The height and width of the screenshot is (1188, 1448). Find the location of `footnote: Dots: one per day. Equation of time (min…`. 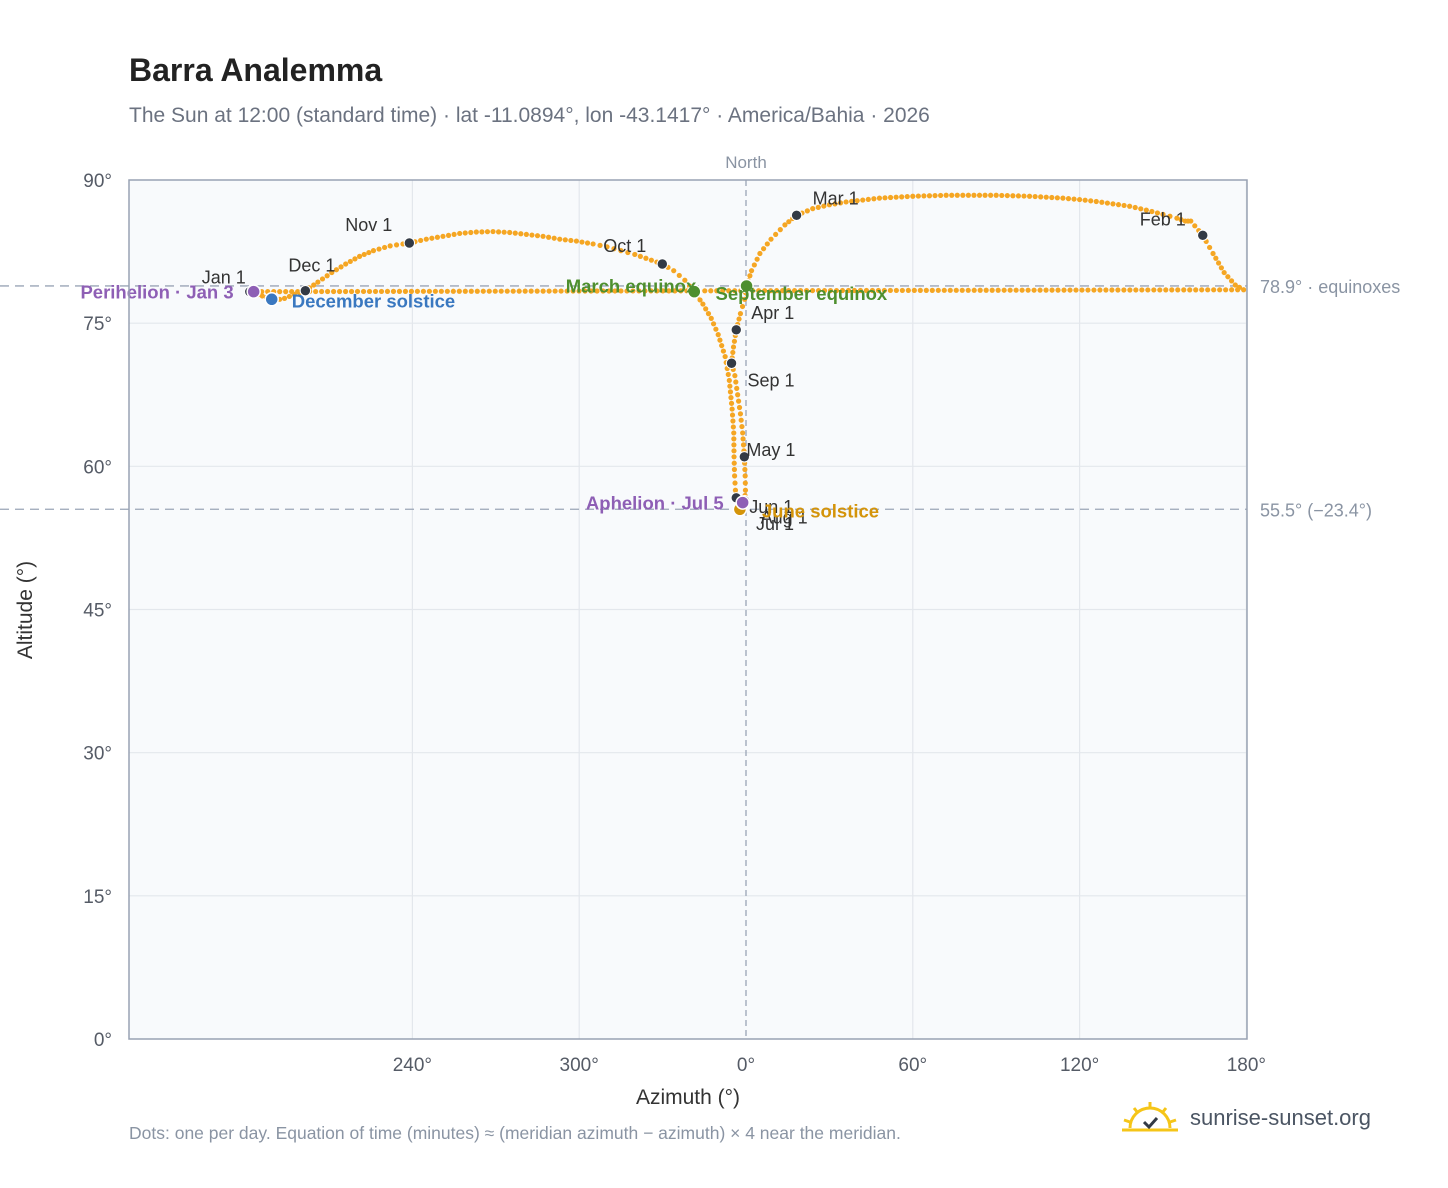

footnote: Dots: one per day. Equation of time (min… is located at coordinates (515, 1133).